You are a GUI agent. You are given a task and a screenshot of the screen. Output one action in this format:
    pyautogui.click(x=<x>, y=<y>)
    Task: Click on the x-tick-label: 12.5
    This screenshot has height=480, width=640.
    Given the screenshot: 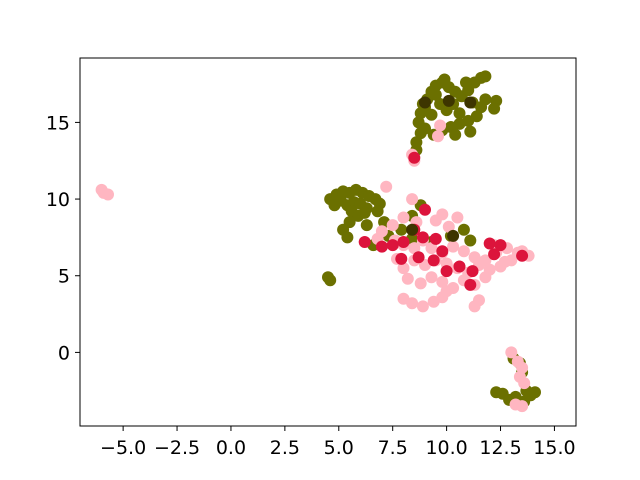 What is the action you would take?
    pyautogui.click(x=500, y=448)
    